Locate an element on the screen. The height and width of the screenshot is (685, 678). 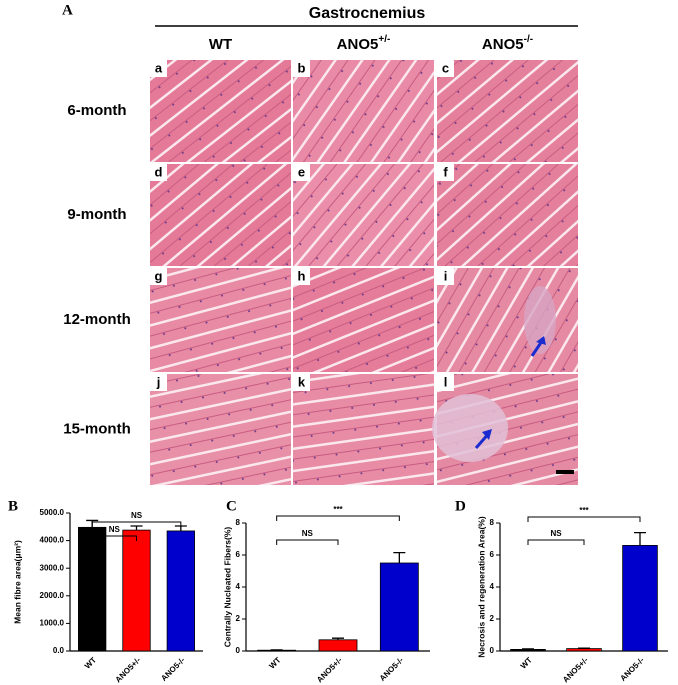
column-header: ANO5-/- is located at coordinates (507, 43).